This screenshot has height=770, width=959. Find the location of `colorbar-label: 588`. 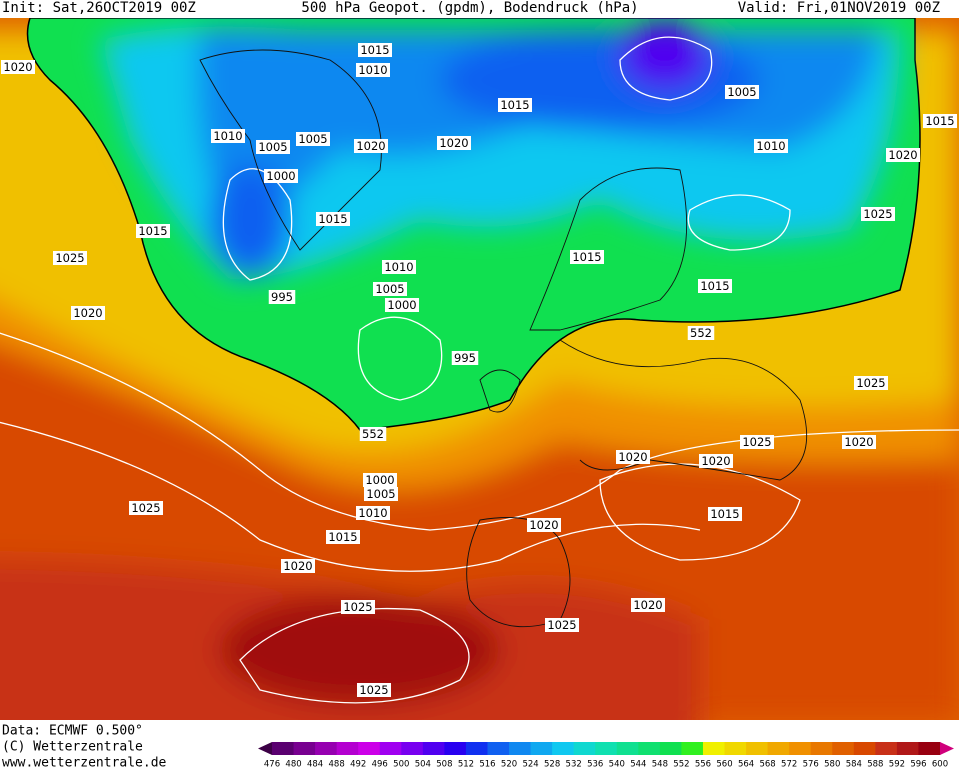

colorbar-label: 588 is located at coordinates (875, 765).